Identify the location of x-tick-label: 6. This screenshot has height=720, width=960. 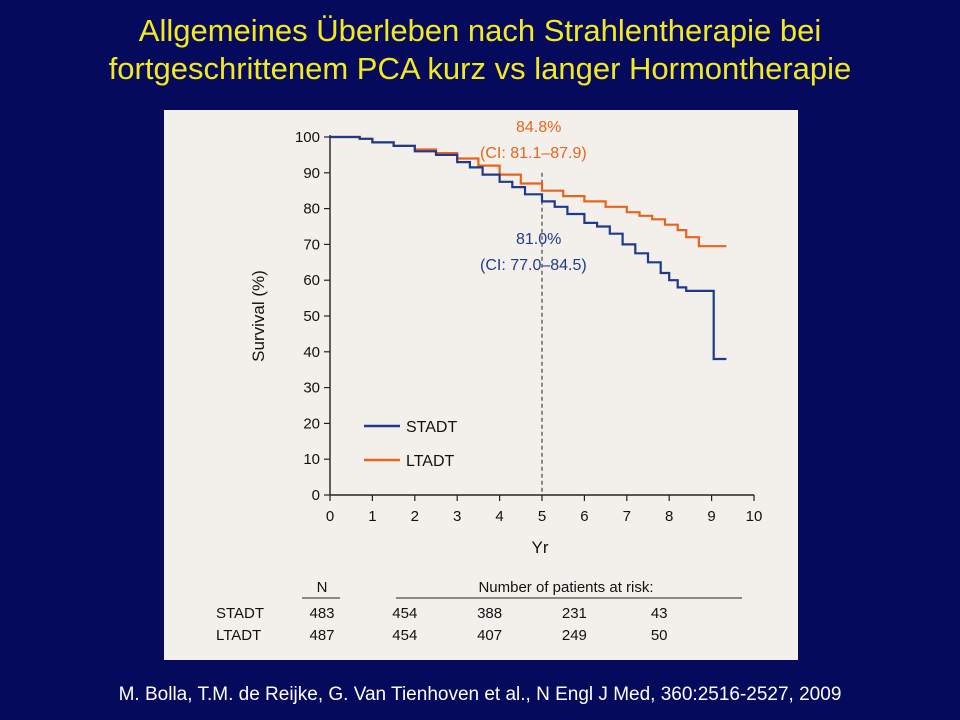
(584, 516).